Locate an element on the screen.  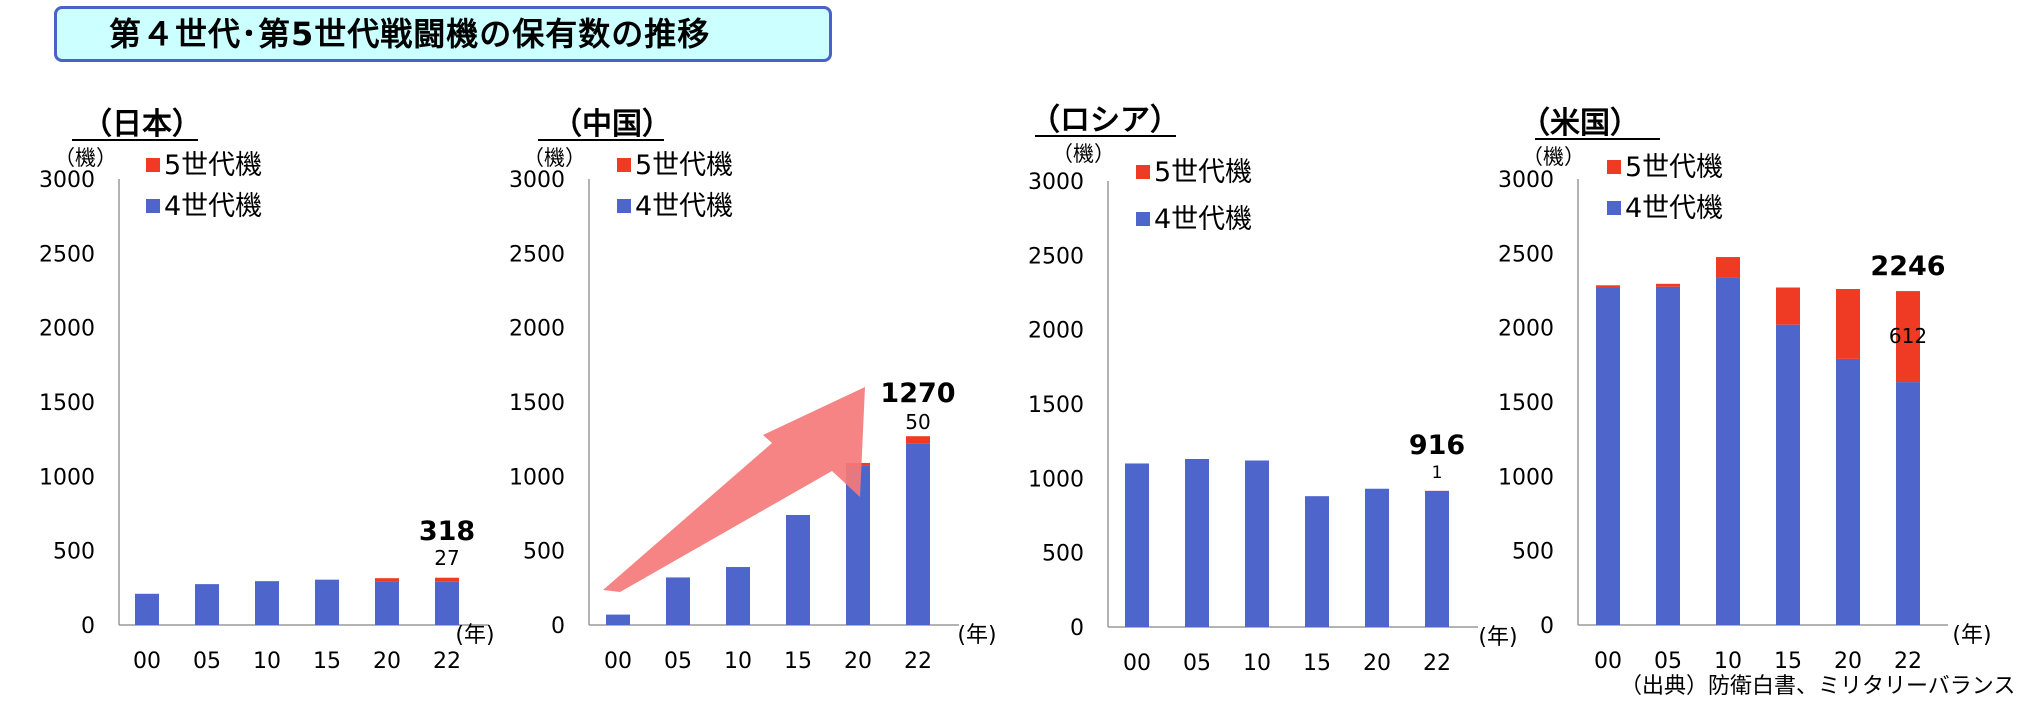
total-annotation: 916 is located at coordinates (1437, 445).